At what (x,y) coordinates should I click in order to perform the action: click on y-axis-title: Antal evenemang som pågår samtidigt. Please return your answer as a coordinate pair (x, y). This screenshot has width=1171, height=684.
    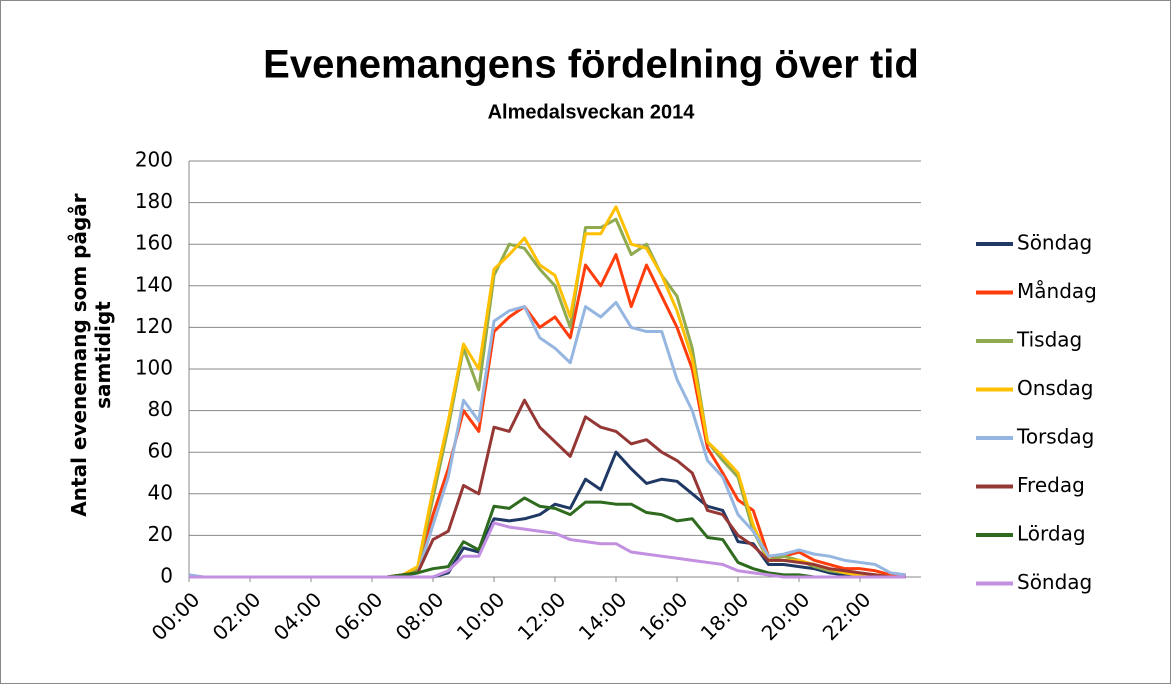
    Looking at the image, I should click on (91, 355).